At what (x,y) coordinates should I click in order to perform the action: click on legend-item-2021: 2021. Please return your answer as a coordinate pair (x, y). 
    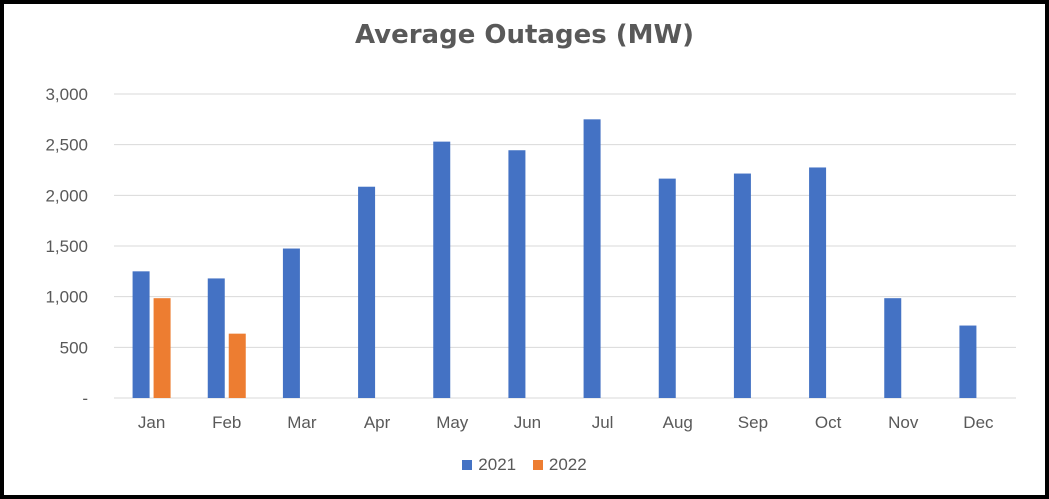
    Looking at the image, I should click on (489, 465).